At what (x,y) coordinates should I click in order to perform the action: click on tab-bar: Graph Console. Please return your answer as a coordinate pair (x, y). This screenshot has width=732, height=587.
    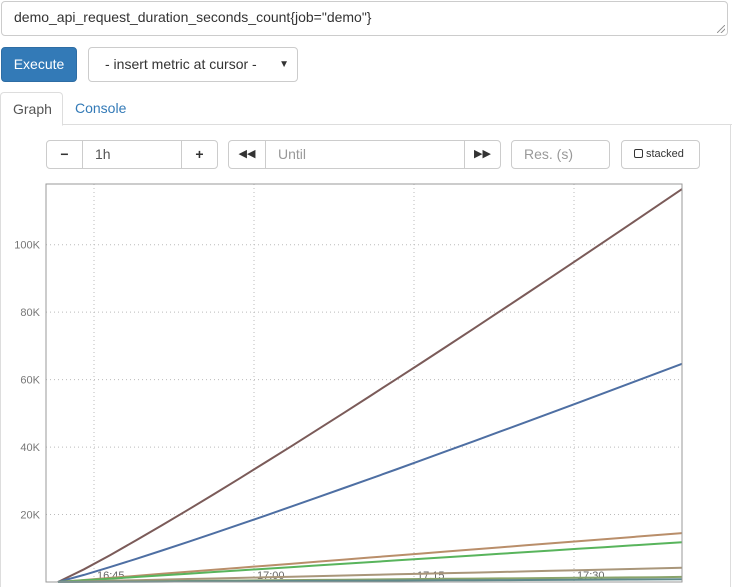
    Looking at the image, I should click on (366, 109).